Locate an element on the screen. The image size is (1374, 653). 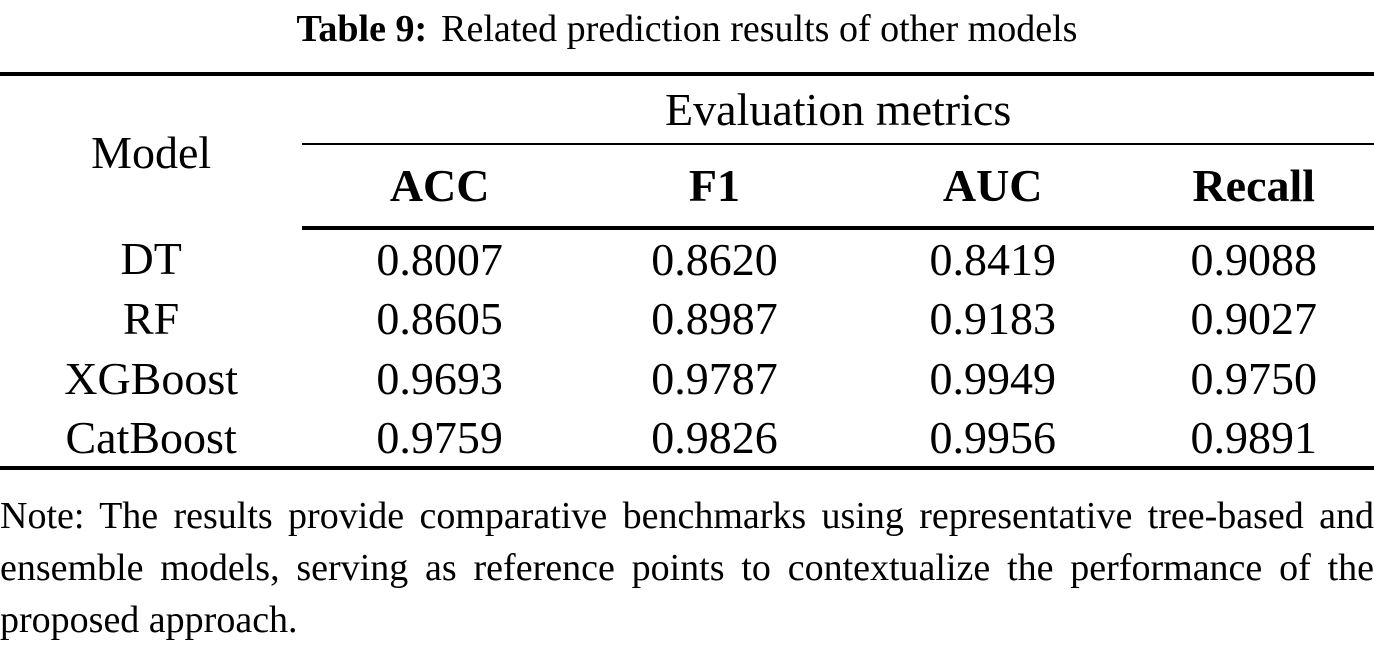
value-cell: 0.9027 is located at coordinates (1254, 318).